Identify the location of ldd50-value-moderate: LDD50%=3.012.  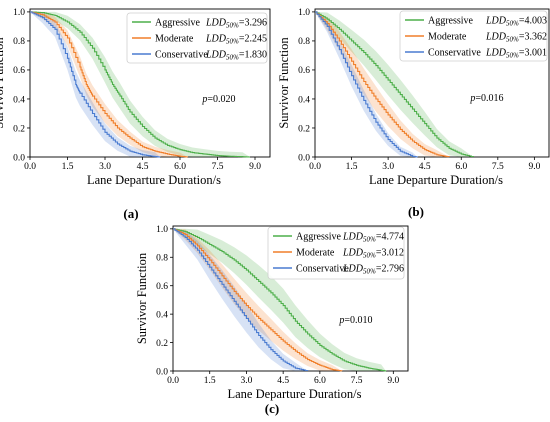
(373, 254).